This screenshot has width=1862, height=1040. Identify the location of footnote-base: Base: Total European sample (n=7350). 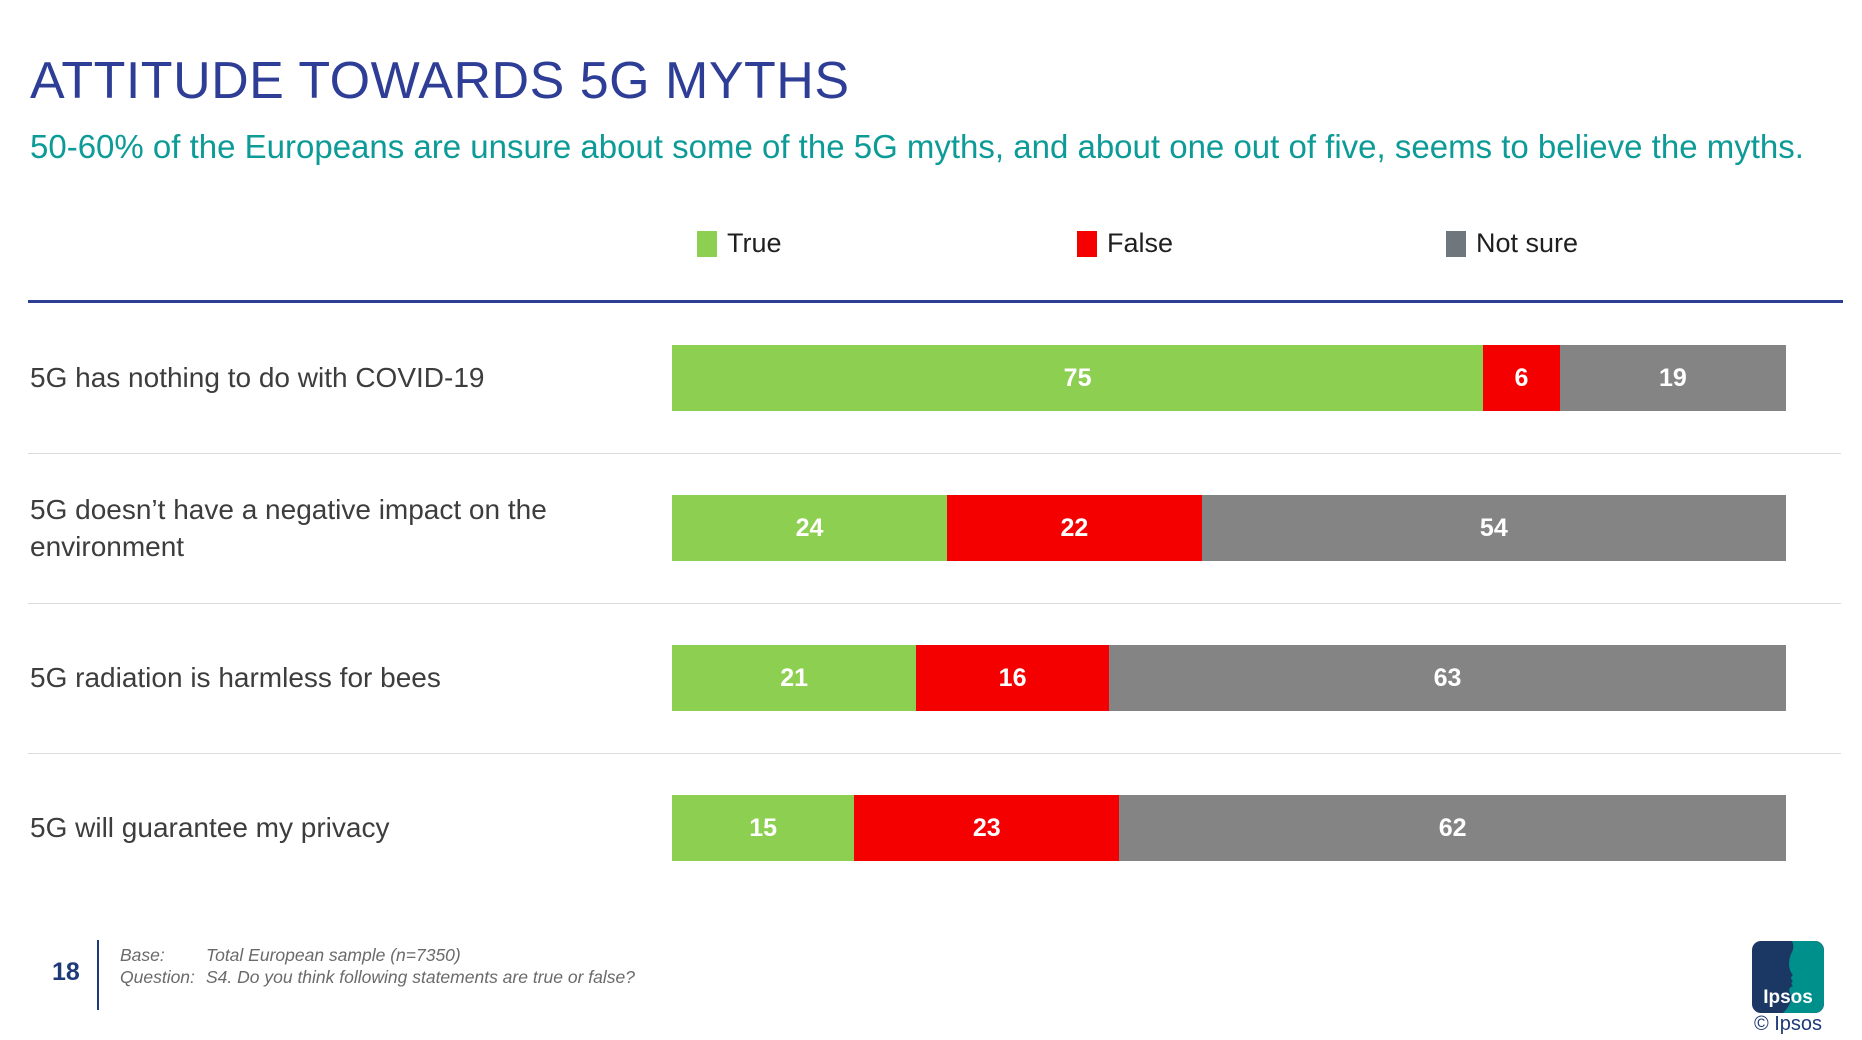
(377, 955).